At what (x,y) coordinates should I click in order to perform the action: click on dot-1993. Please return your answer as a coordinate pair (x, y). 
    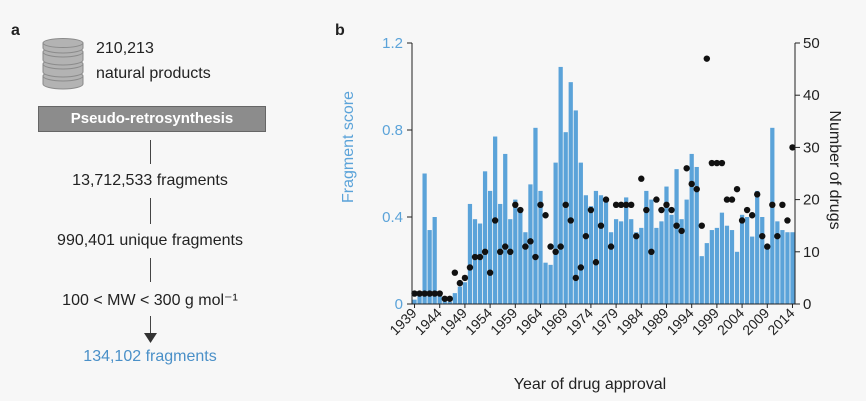
    Looking at the image, I should click on (686, 168).